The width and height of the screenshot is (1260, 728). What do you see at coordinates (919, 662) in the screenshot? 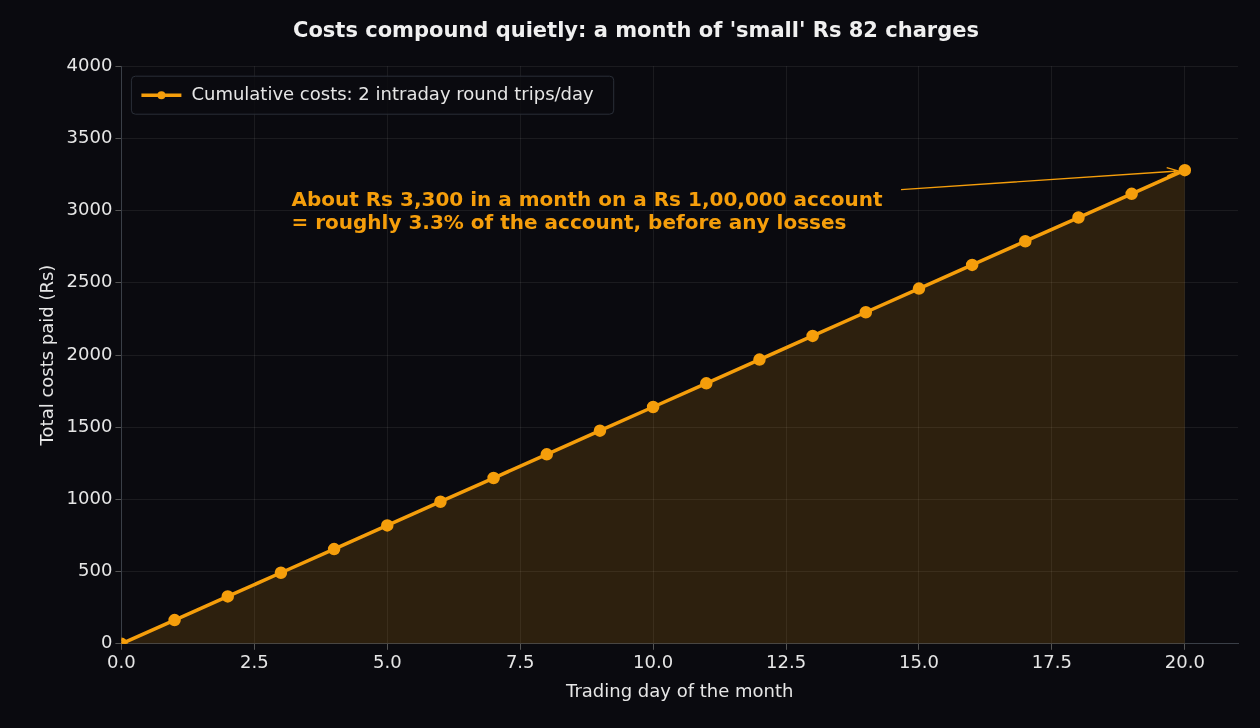
I see `x-tick-label: 15.0` at bounding box center [919, 662].